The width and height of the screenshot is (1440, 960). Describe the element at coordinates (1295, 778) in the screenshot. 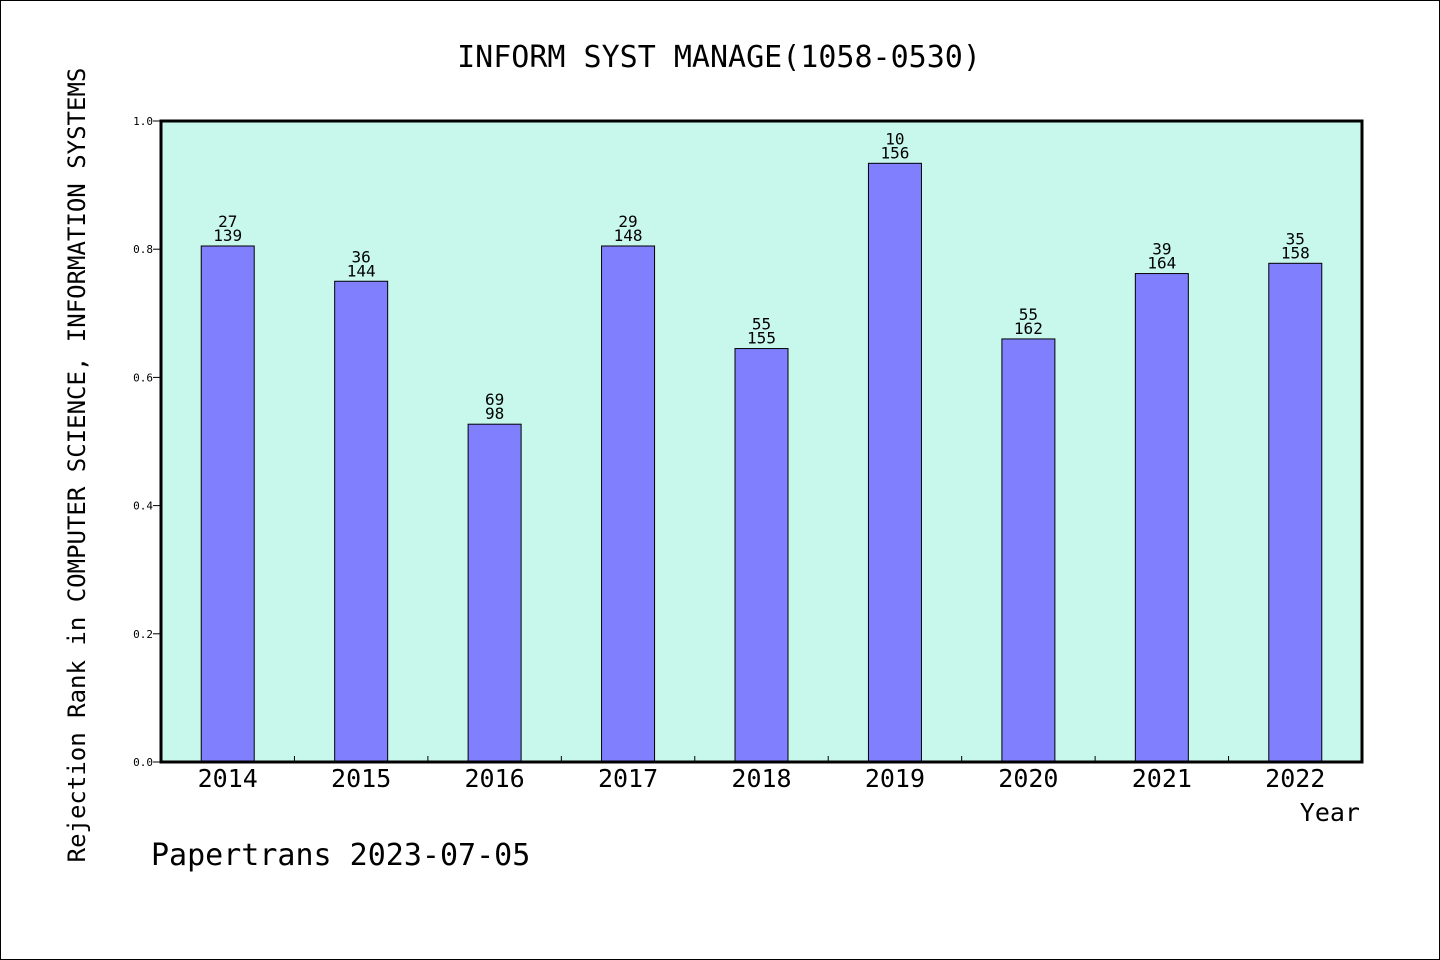

I see `x-tick-label: 2022` at that location.